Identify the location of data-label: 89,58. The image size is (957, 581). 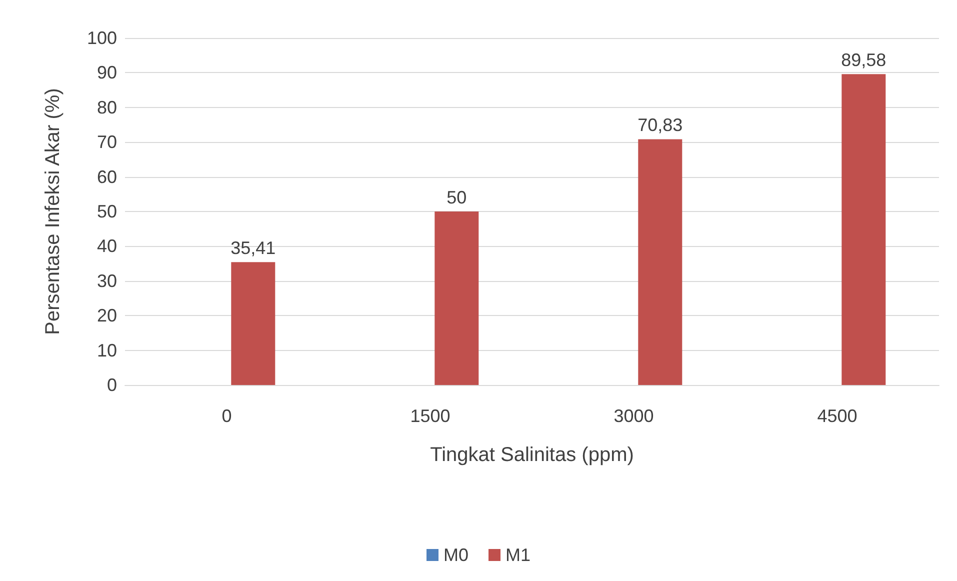
(863, 60).